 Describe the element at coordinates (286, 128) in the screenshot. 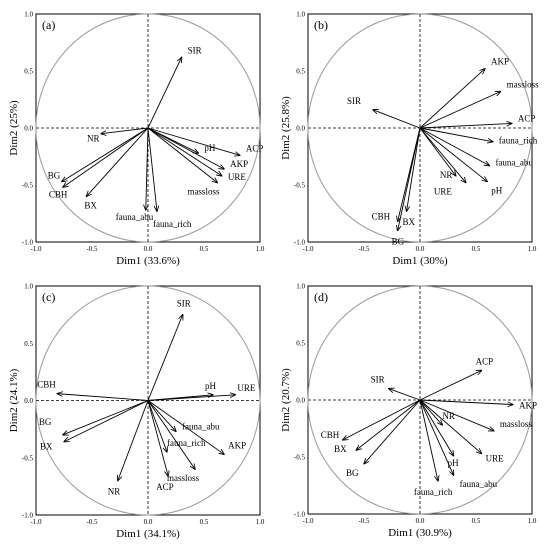

I see `y-axis-label: Dim2 (25.8%)` at that location.